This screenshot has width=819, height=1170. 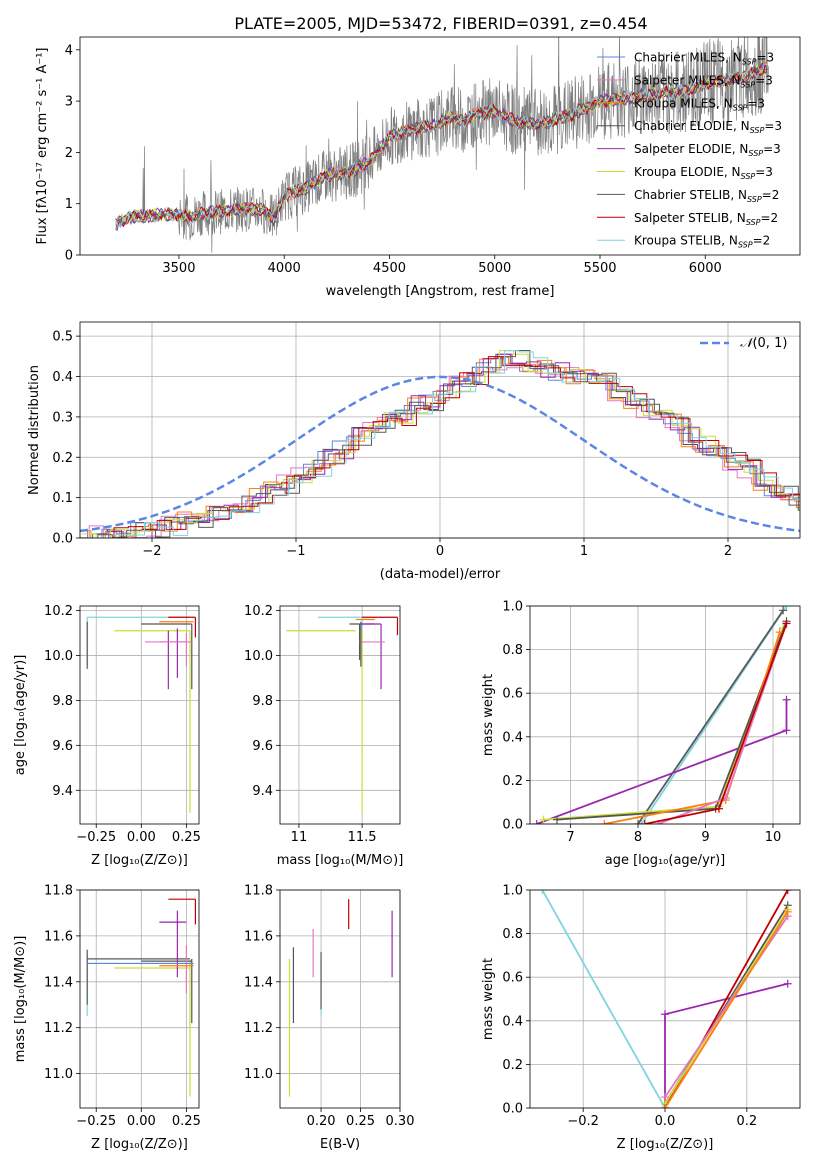 I want to click on legend-entry: Kroupa ELODIE, NSSP=3, so click(x=703, y=173).